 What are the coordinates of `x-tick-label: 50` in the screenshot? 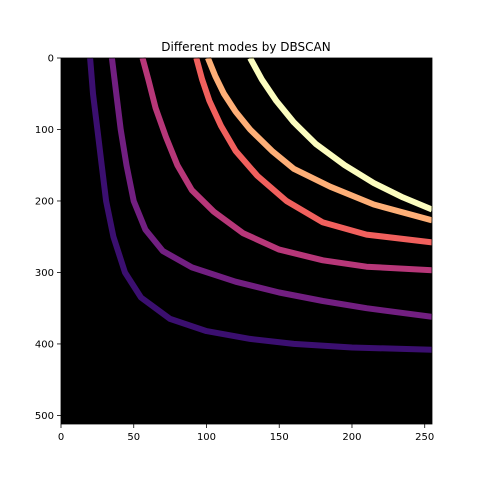 It's located at (133, 437).